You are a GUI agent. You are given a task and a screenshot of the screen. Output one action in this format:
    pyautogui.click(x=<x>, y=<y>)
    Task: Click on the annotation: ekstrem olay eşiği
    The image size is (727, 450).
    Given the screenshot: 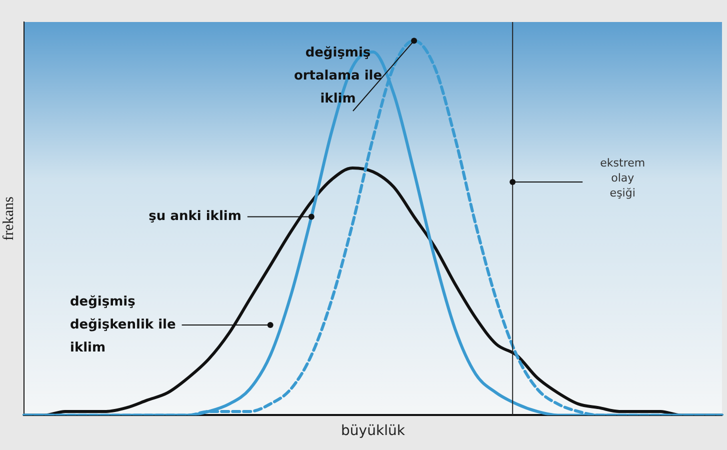 What is the action you would take?
    pyautogui.click(x=623, y=178)
    